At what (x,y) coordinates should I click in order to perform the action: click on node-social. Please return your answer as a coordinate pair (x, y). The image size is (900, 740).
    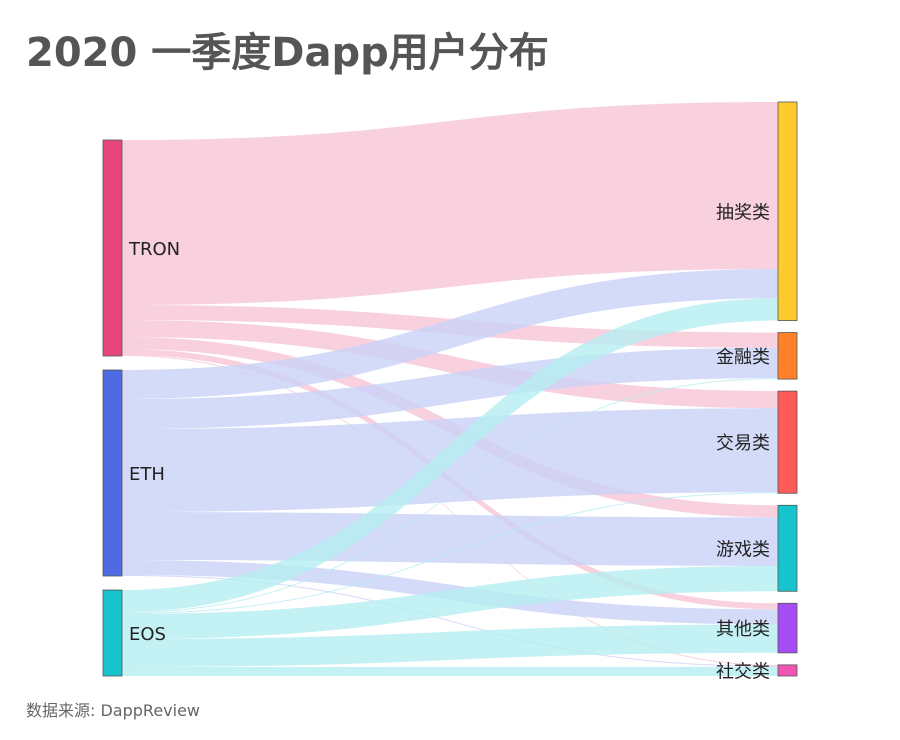
    Looking at the image, I should click on (787, 670).